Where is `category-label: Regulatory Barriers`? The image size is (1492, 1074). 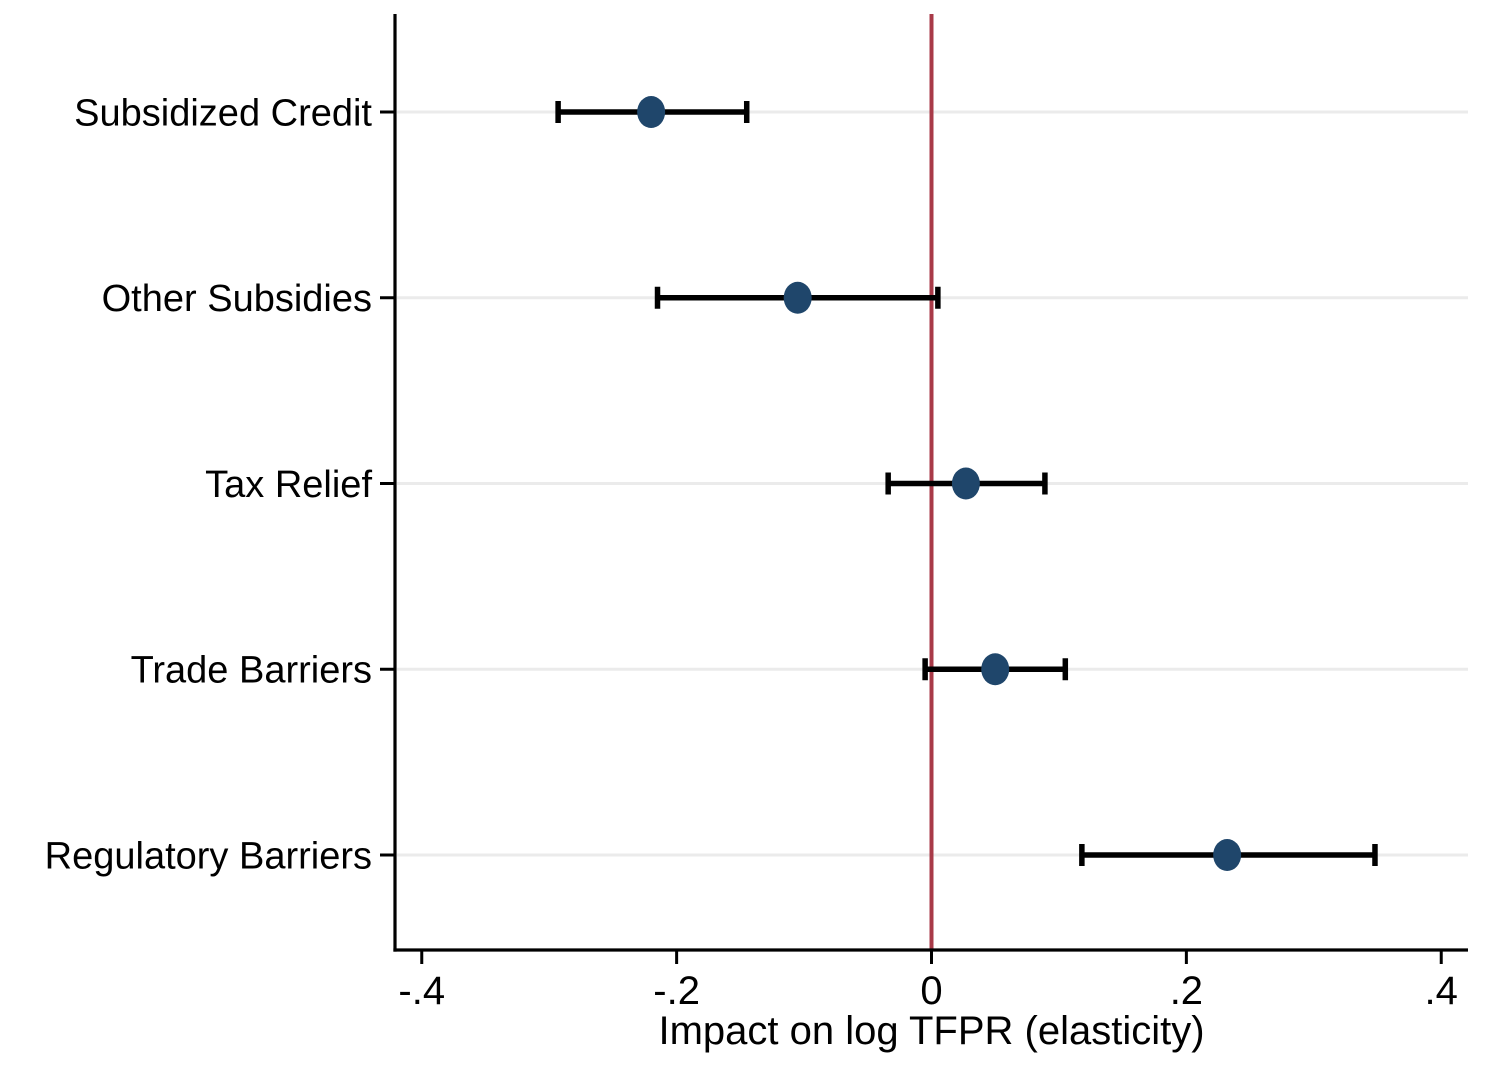 category-label: Regulatory Barriers is located at coordinates (208, 856).